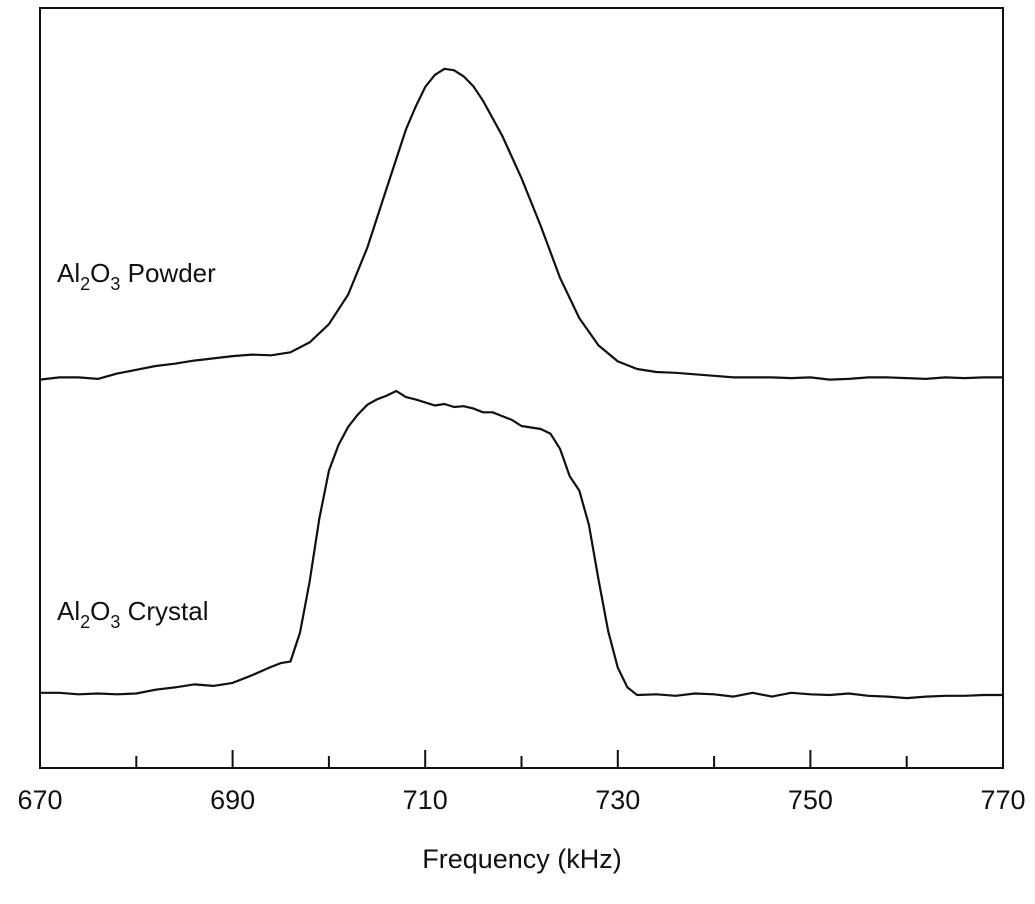  What do you see at coordinates (425, 800) in the screenshot?
I see `x-tick-label: 710` at bounding box center [425, 800].